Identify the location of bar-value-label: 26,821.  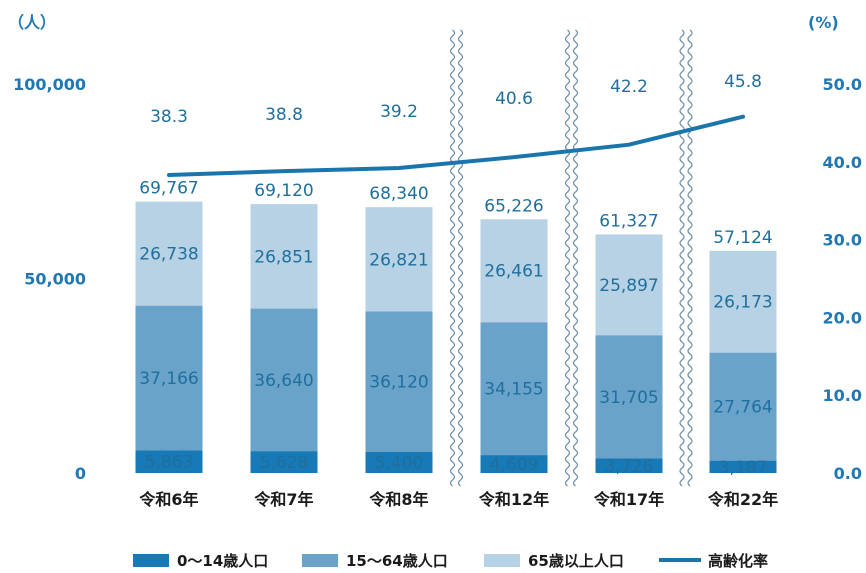
(398, 260).